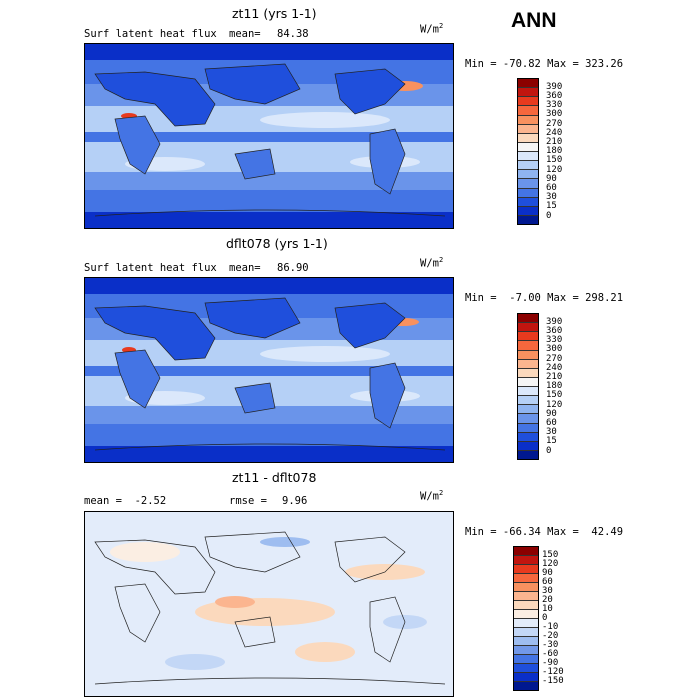 The width and height of the screenshot is (700, 700). Describe the element at coordinates (550, 636) in the screenshot. I see `colorbar-tick: -20` at that location.